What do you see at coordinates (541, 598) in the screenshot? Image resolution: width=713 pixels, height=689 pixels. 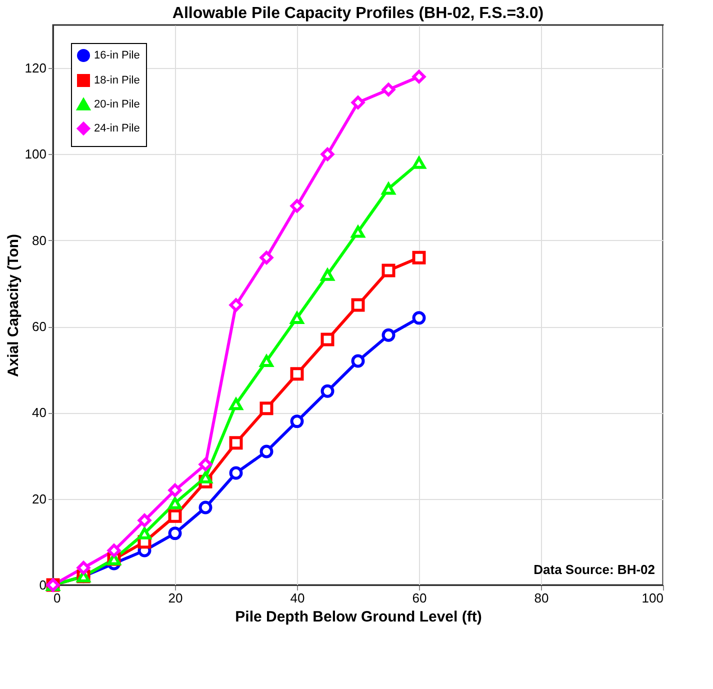 I see `x-tick-label: 80` at bounding box center [541, 598].